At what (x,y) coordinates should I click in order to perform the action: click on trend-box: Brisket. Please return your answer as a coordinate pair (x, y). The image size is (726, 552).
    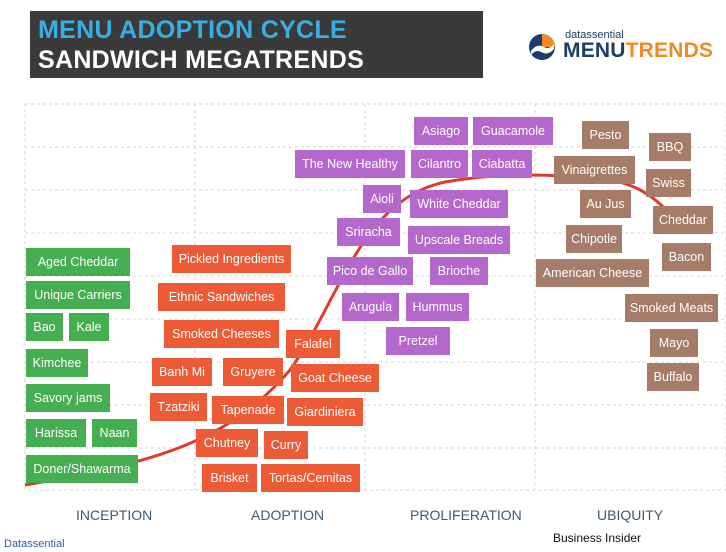
    Looking at the image, I should click on (229, 478).